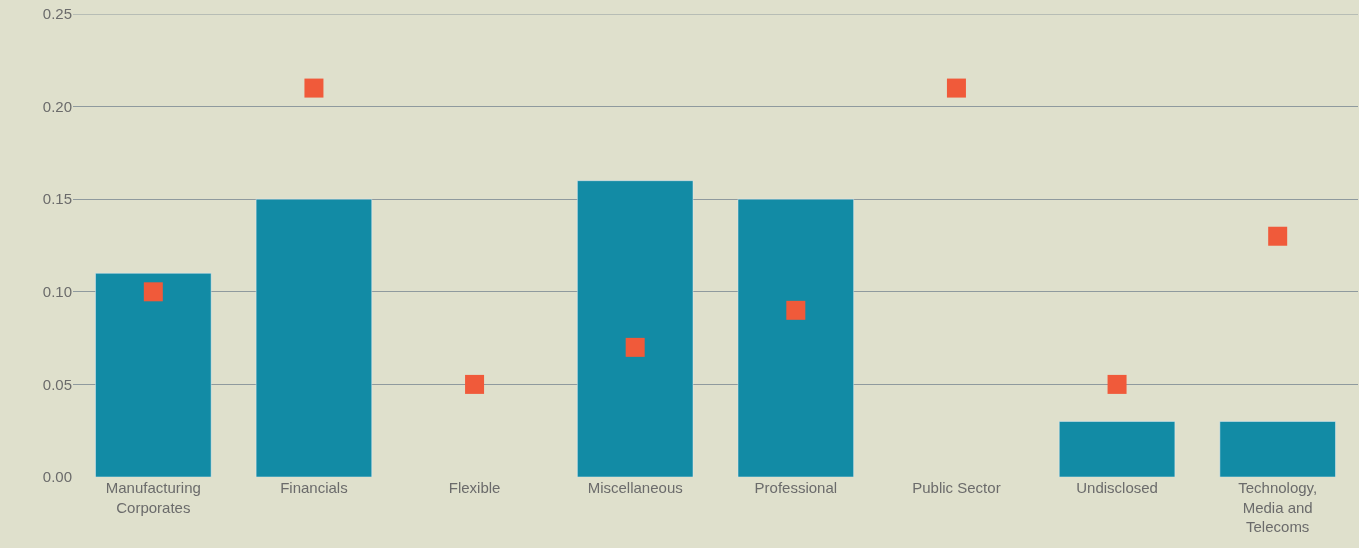 This screenshot has height=548, width=1359. Describe the element at coordinates (474, 487) in the screenshot. I see `x-tick-label: Flexible` at that location.